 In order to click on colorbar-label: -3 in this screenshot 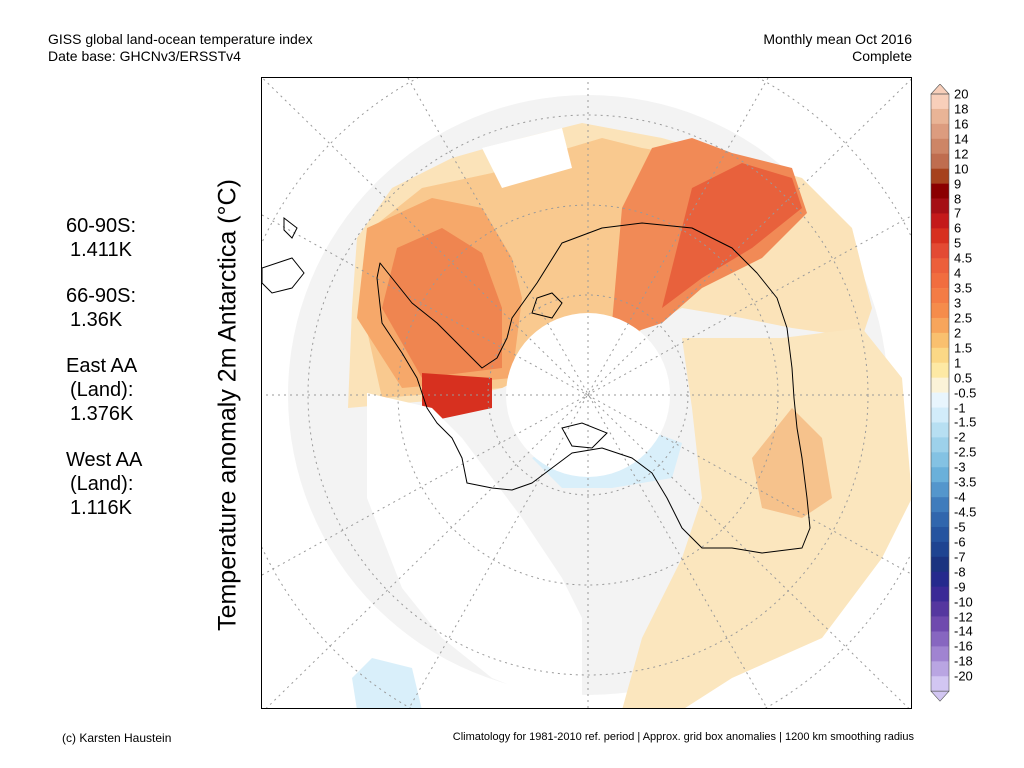, I will do `click(960, 467)`.